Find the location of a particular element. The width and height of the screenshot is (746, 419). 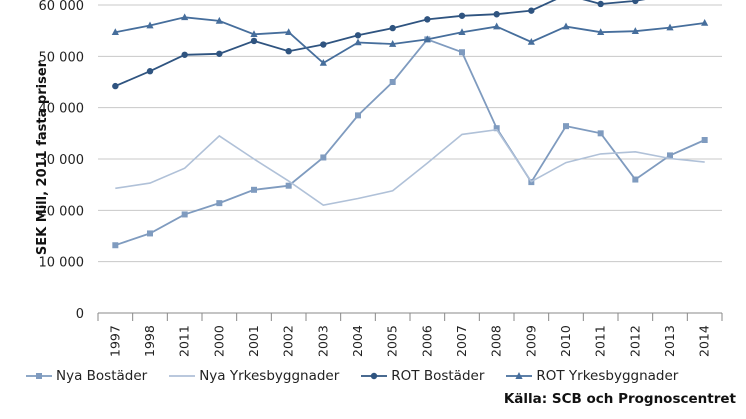

x-tick-label: 2008 is located at coordinates (496, 341).